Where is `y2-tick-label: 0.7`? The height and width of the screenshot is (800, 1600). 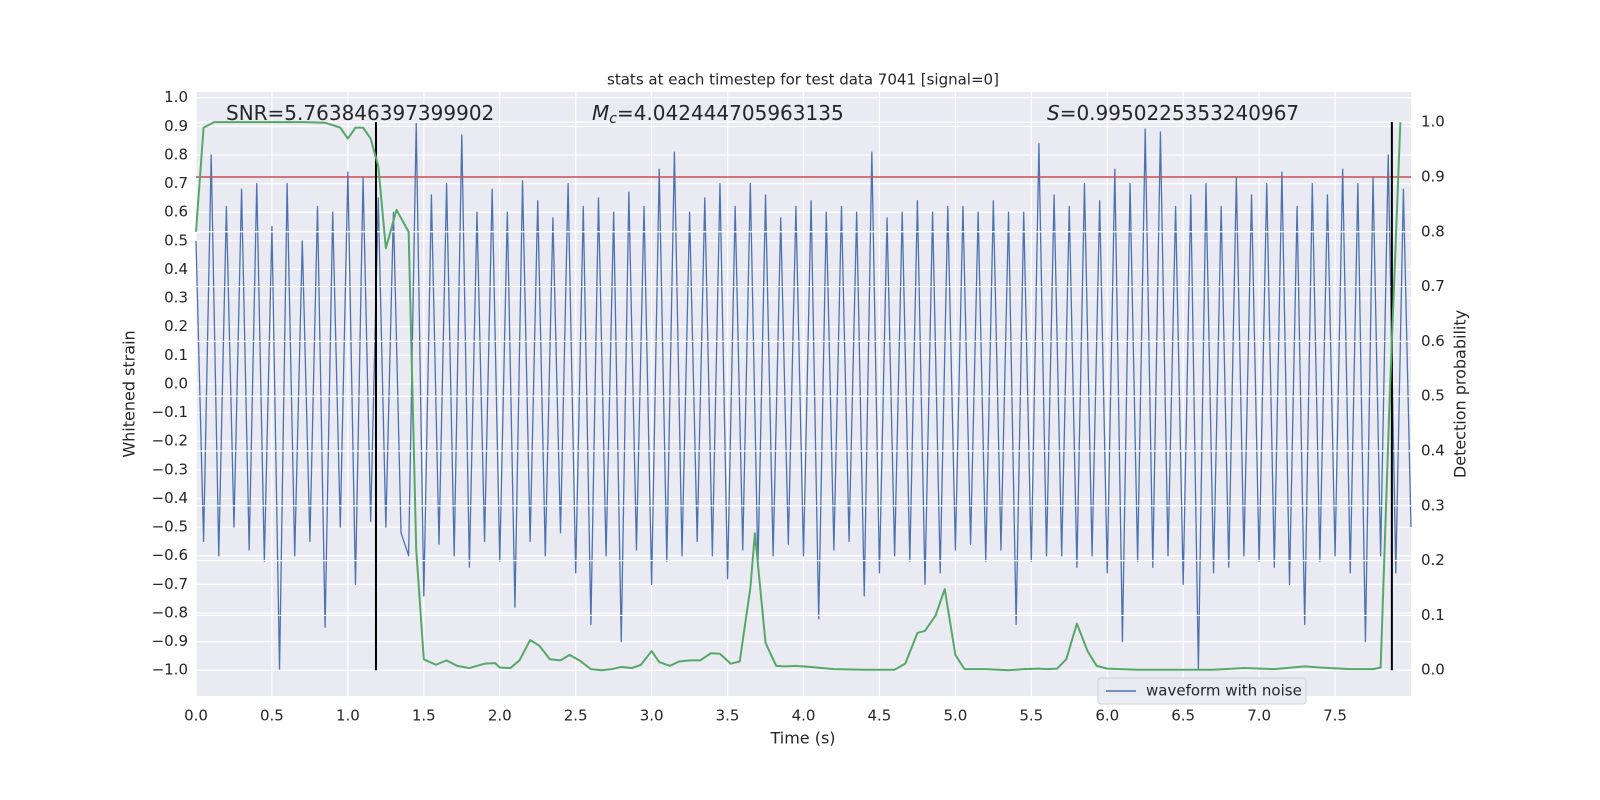
y2-tick-label: 0.7 is located at coordinates (1433, 286).